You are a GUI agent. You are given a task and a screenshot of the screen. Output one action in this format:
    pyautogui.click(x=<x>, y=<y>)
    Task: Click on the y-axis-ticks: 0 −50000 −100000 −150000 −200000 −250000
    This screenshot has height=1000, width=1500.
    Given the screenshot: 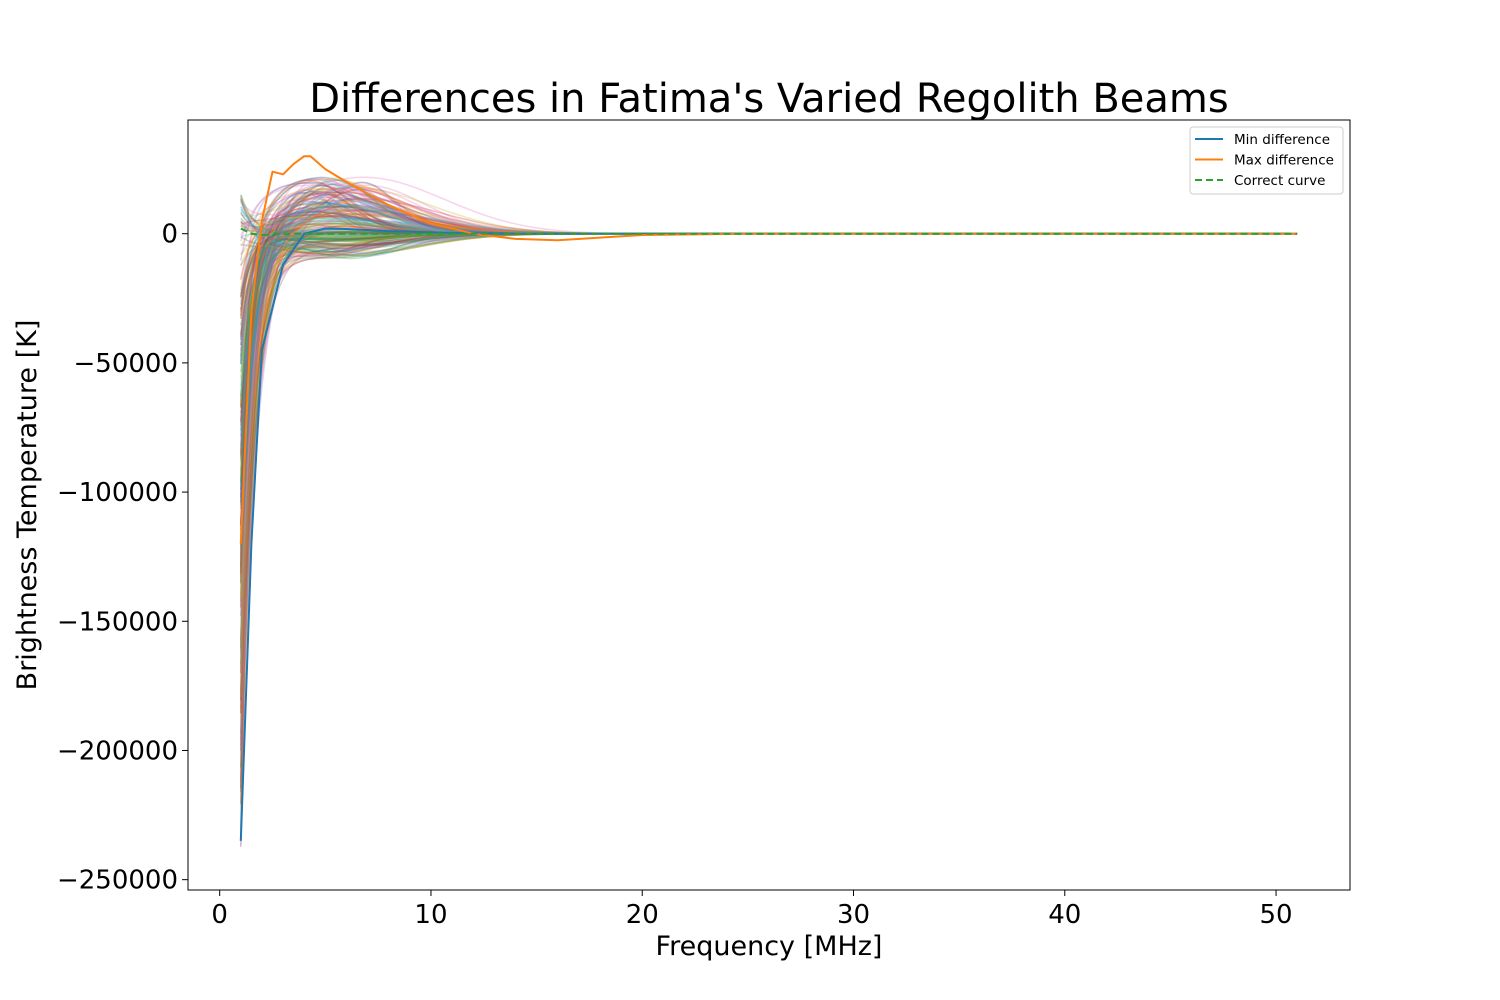 What is the action you would take?
    pyautogui.click(x=122, y=558)
    